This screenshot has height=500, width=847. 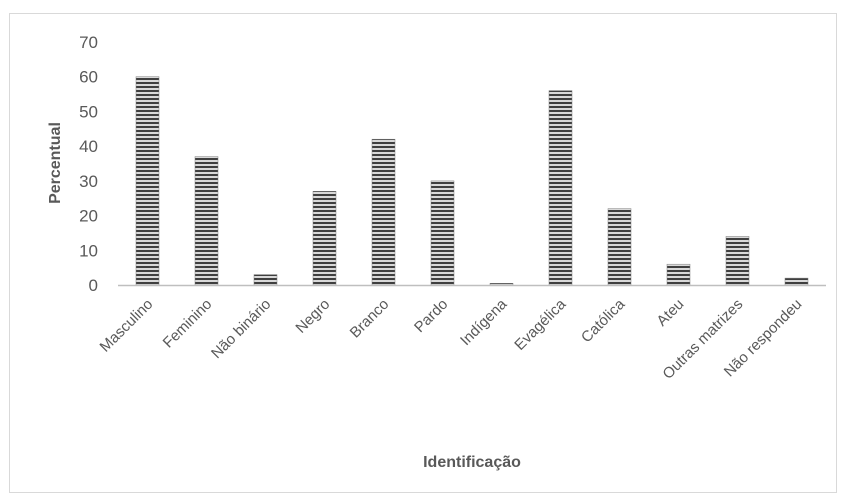 What do you see at coordinates (88, 181) in the screenshot?
I see `y-tick-label: 30` at bounding box center [88, 181].